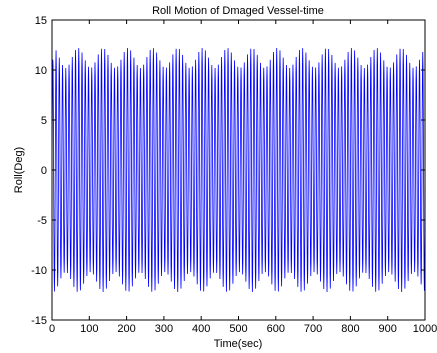  I want to click on x-tick-label: 500, so click(238, 329).